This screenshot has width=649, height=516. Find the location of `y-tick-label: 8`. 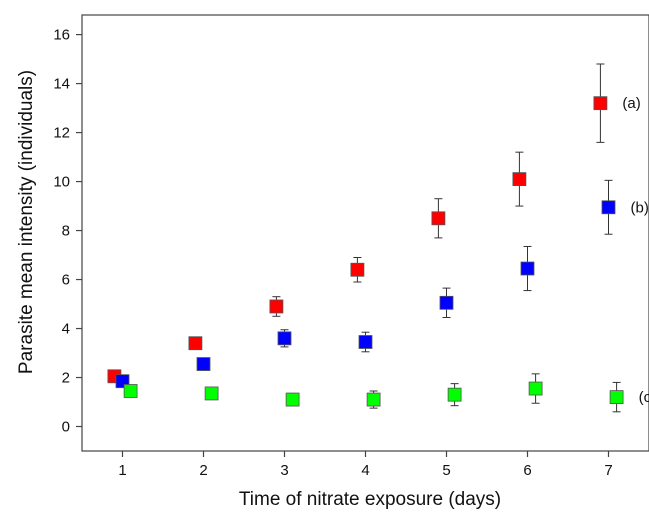

y-tick-label: 8 is located at coordinates (66, 231).